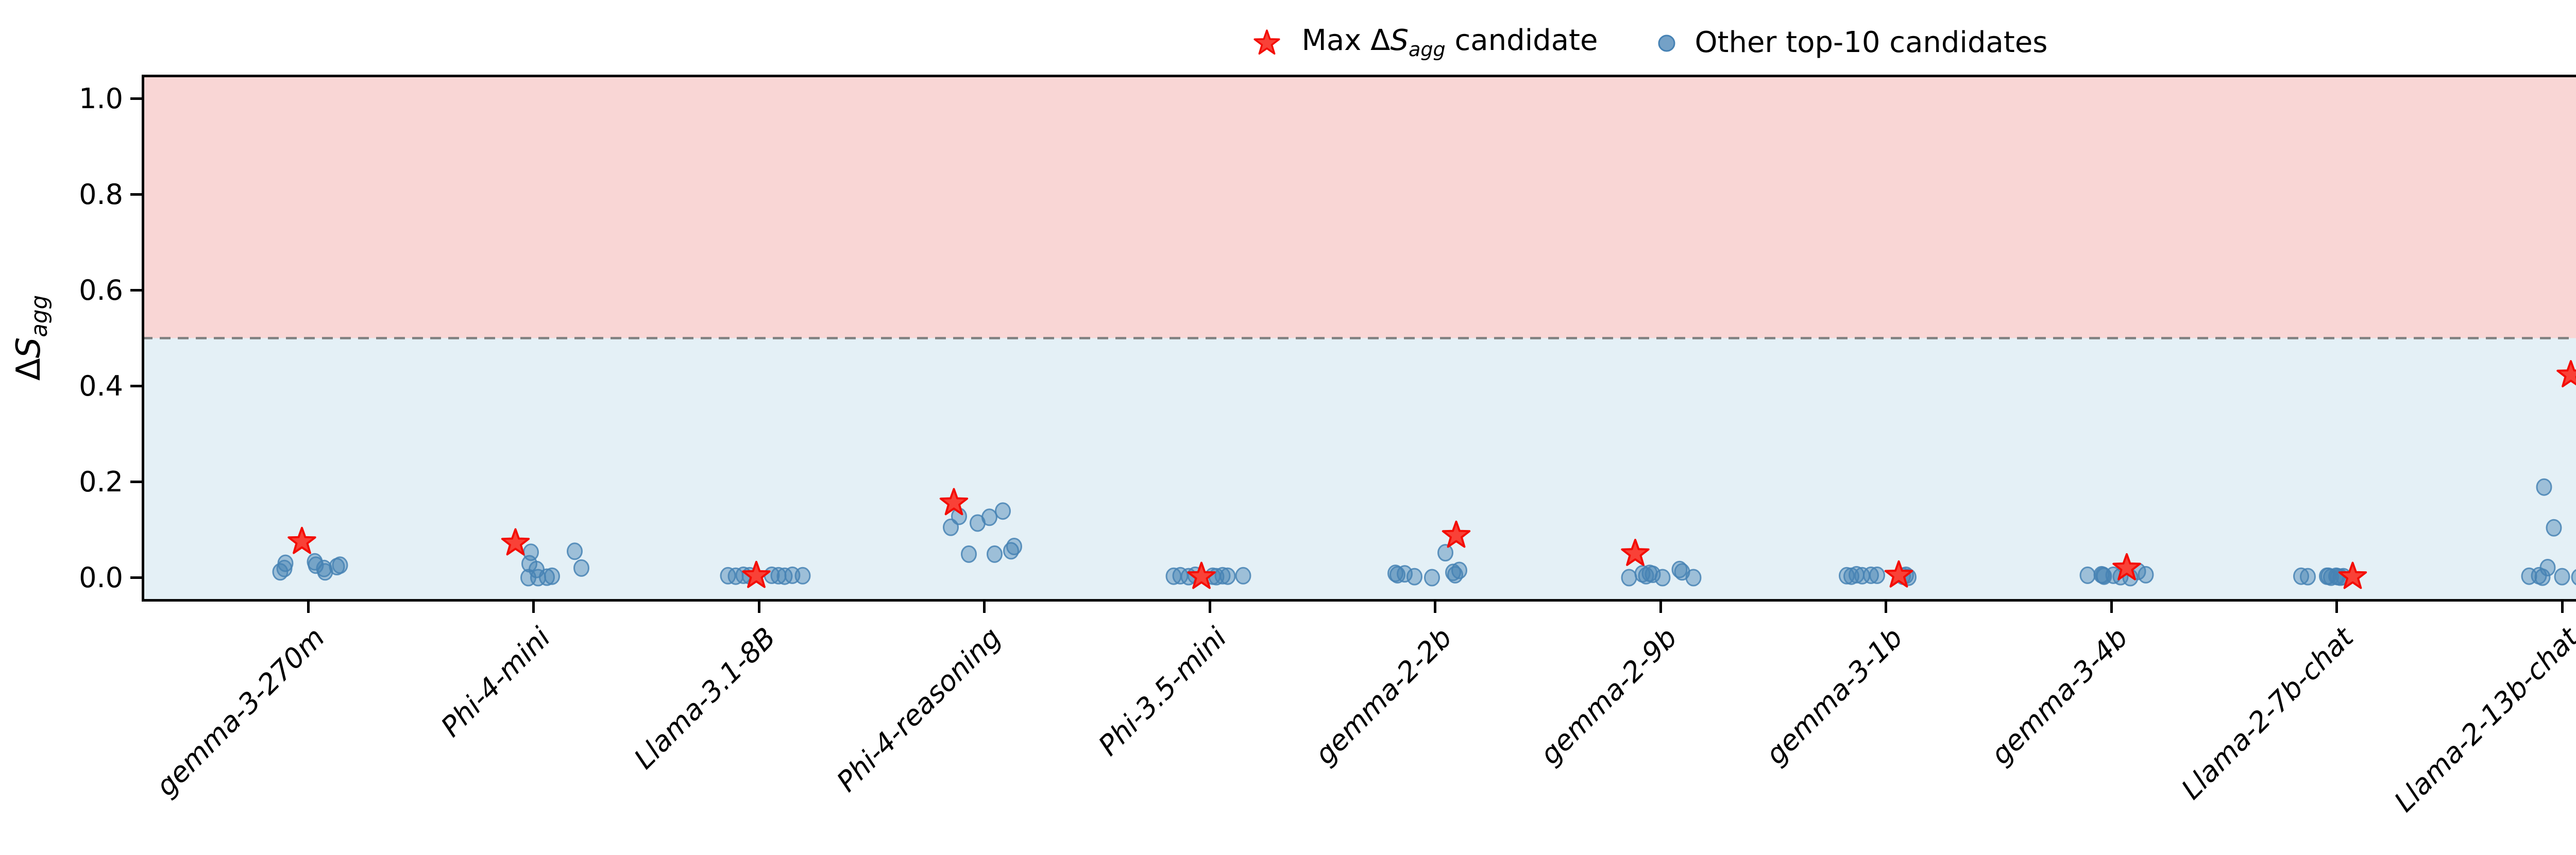 This screenshot has height=855, width=2576. I want to click on dot-icon, so click(1666, 43).